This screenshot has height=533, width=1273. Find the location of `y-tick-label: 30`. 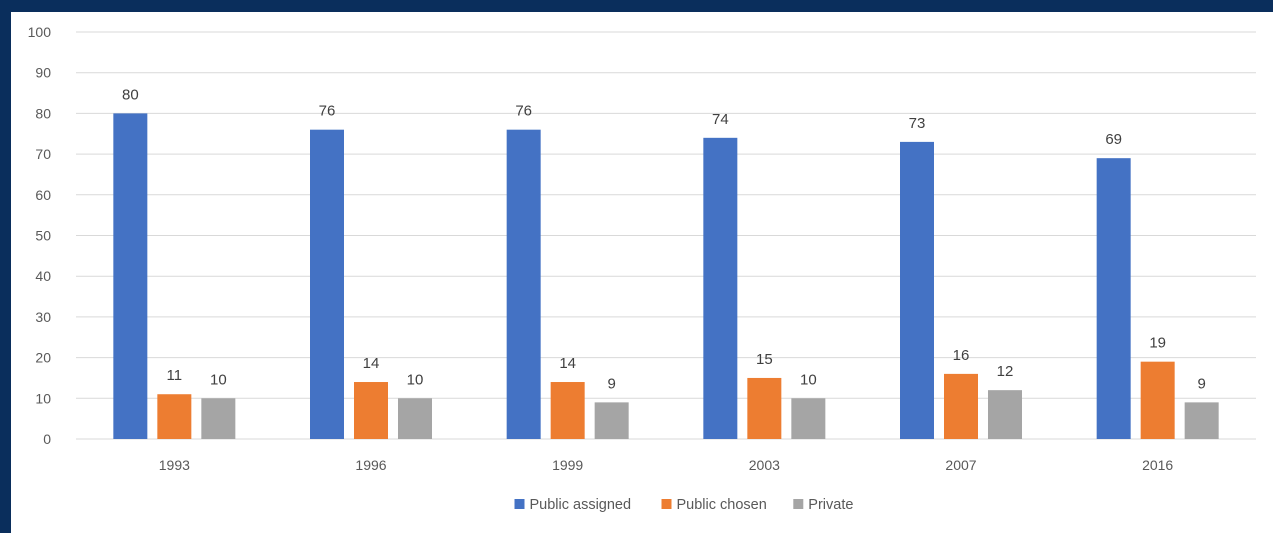

y-tick-label: 30 is located at coordinates (43, 317).